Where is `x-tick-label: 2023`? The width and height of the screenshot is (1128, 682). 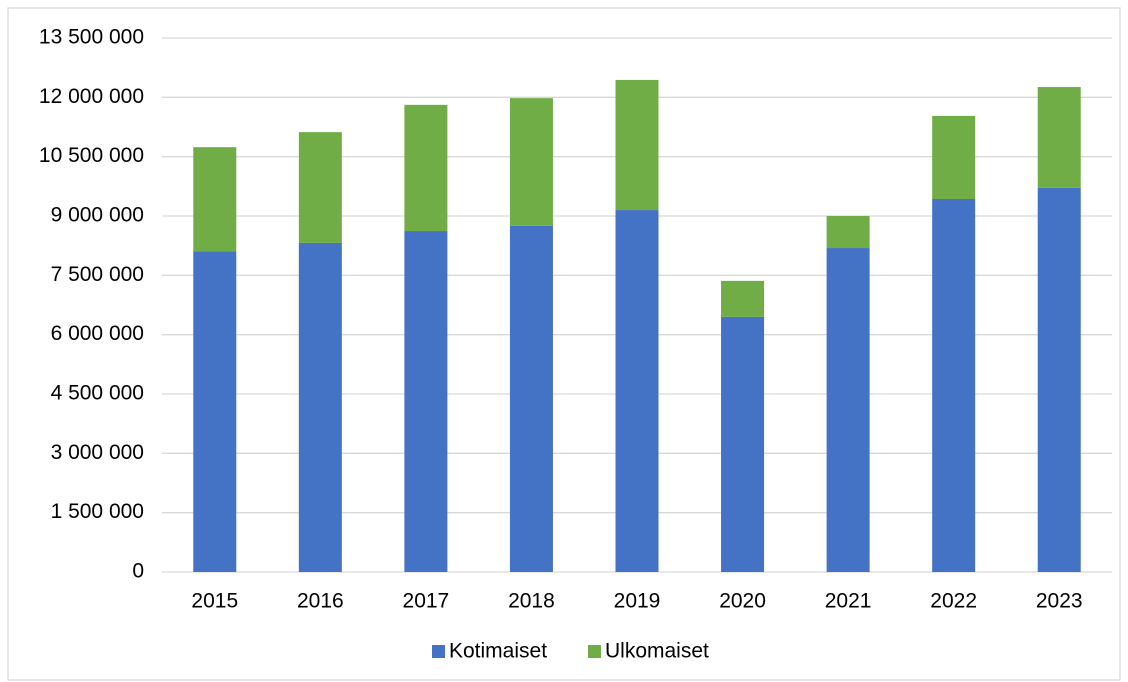 x-tick-label: 2023 is located at coordinates (1059, 601).